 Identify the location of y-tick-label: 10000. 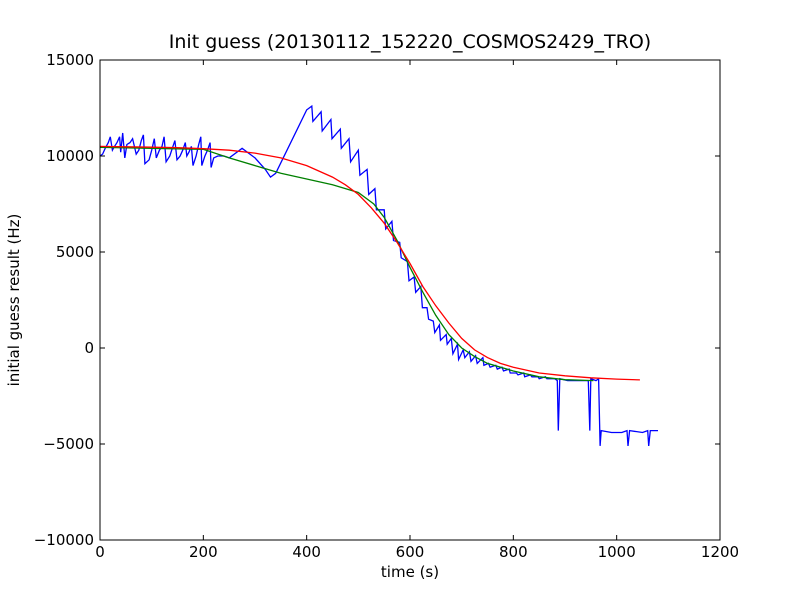
(70, 156).